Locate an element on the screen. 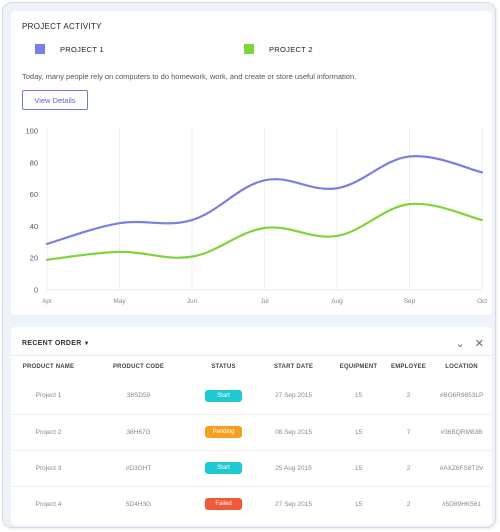  employee-cell: 7 is located at coordinates (408, 432).